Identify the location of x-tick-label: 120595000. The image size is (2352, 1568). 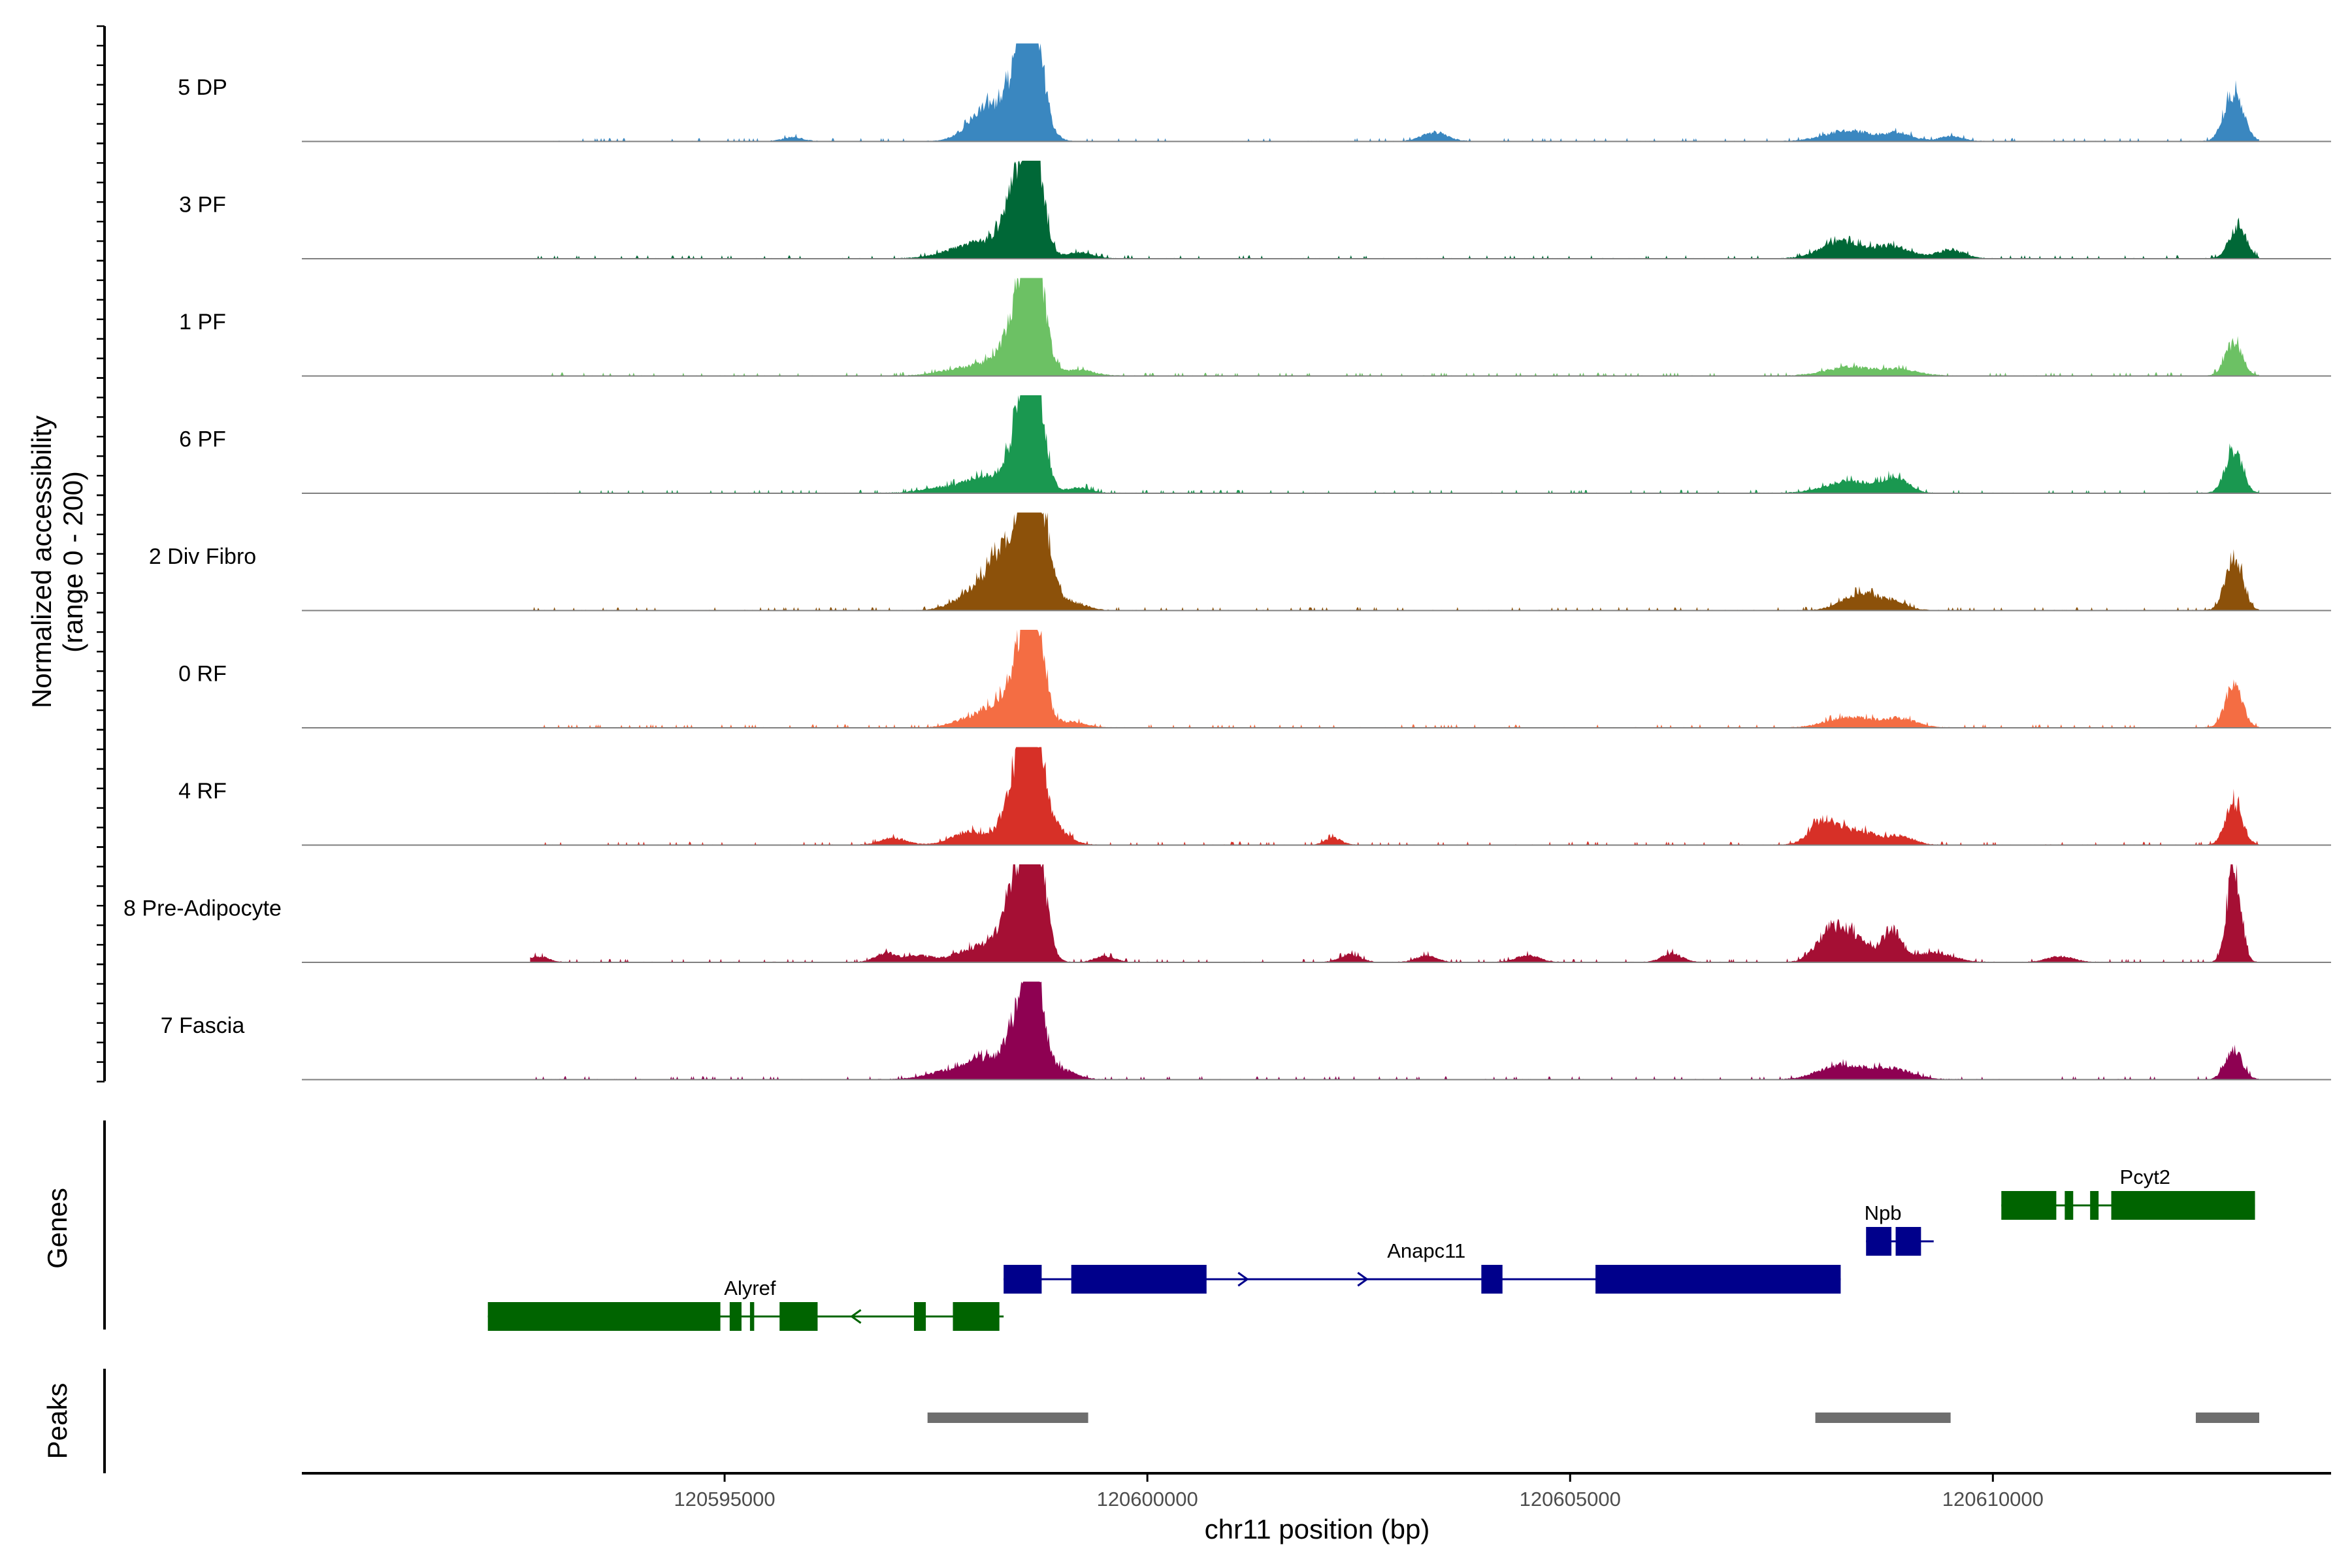
(724, 1499).